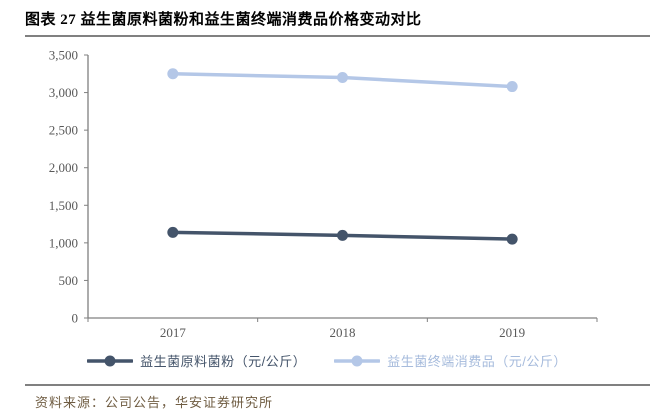 Image resolution: width=654 pixels, height=419 pixels. What do you see at coordinates (75, 318) in the screenshot?
I see `svg-text: 0` at bounding box center [75, 318].